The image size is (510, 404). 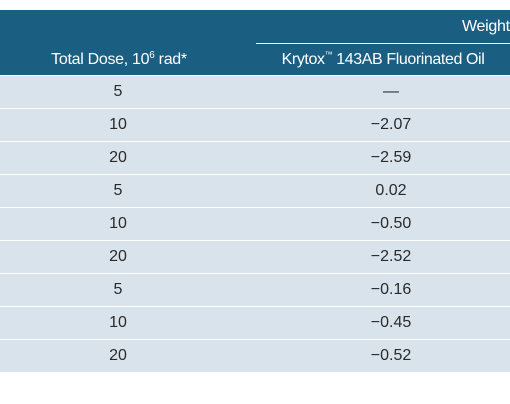 What do you see at coordinates (391, 190) in the screenshot?
I see `weight-change-cell: 0.02` at bounding box center [391, 190].